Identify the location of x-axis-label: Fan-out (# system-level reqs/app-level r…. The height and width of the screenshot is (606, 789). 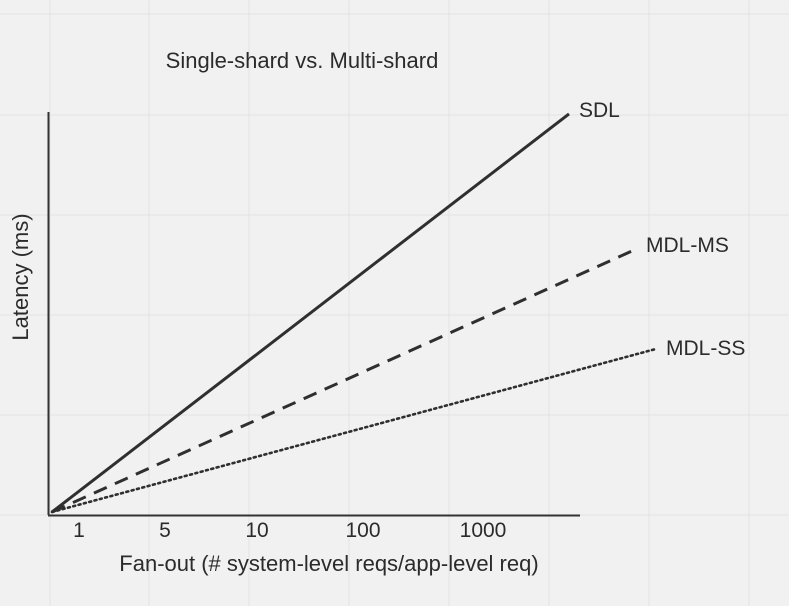
(328, 563).